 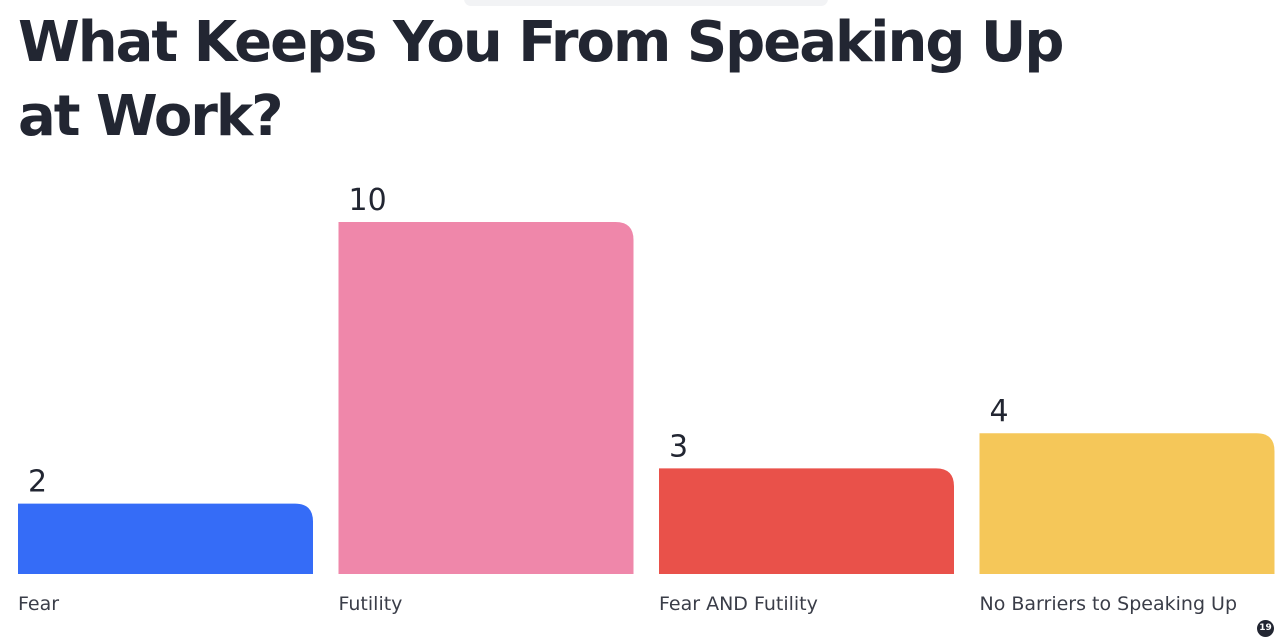 I want to click on value-label-3: 4, so click(x=999, y=411).